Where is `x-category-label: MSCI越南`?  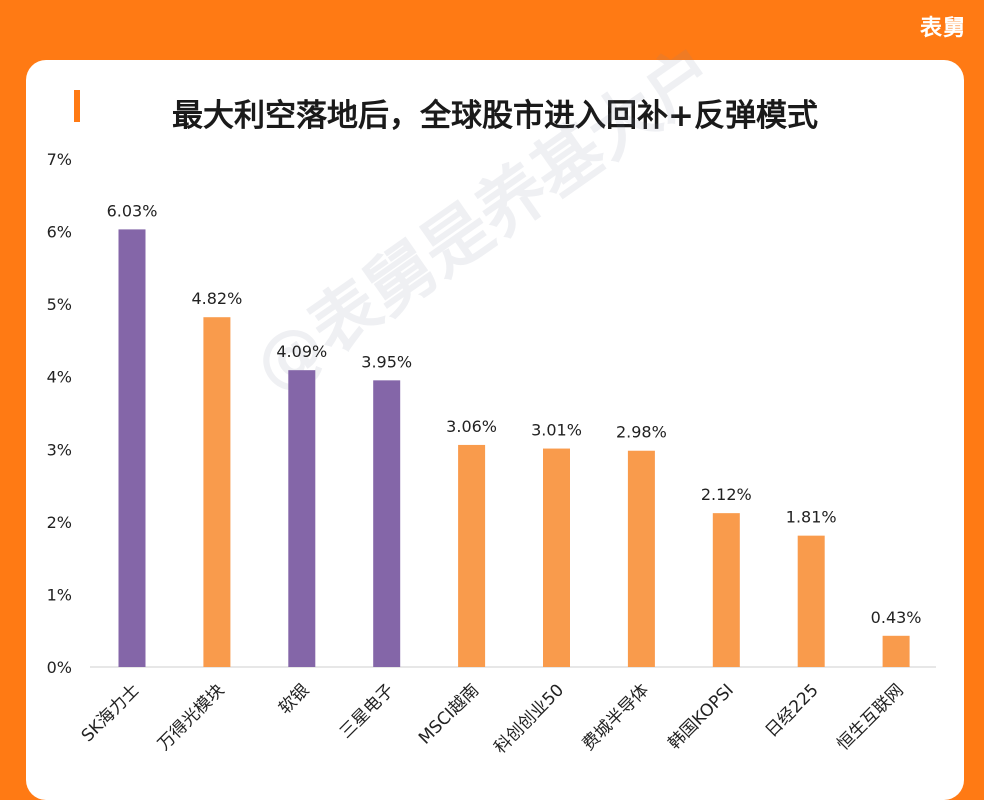
x-category-label: MSCI越南 is located at coordinates (449, 714).